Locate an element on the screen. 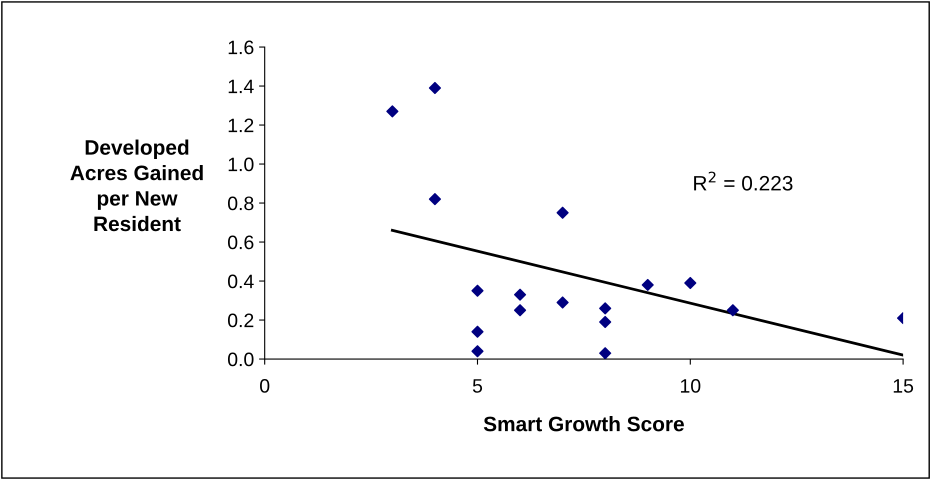 The image size is (932, 480). annotation: R$^{2}$ = 0.223 is located at coordinates (743, 181).